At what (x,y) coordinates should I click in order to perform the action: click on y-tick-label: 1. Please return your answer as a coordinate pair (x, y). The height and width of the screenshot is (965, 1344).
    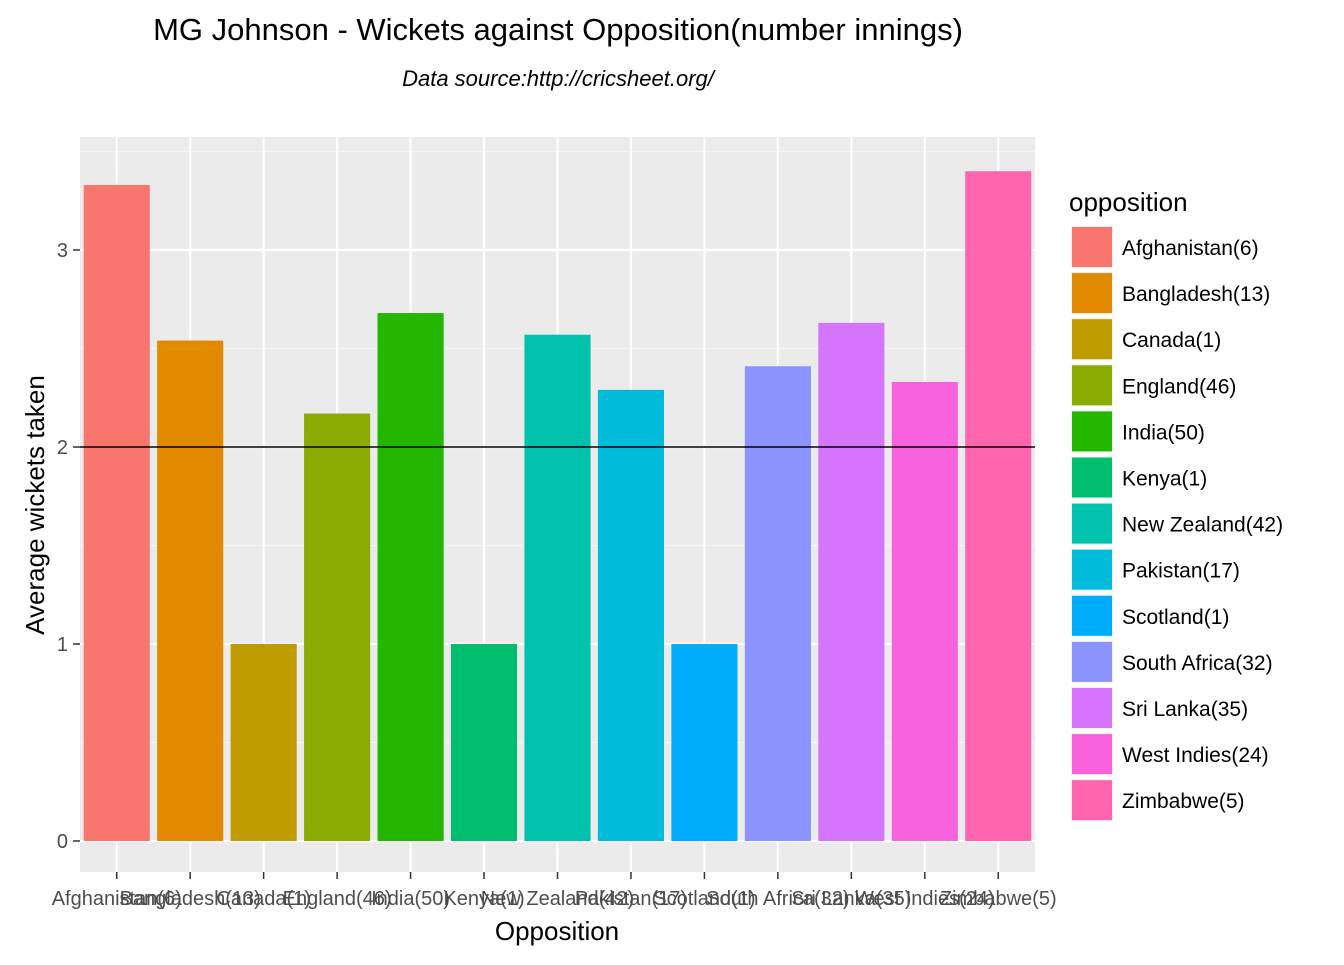
    Looking at the image, I should click on (62, 645).